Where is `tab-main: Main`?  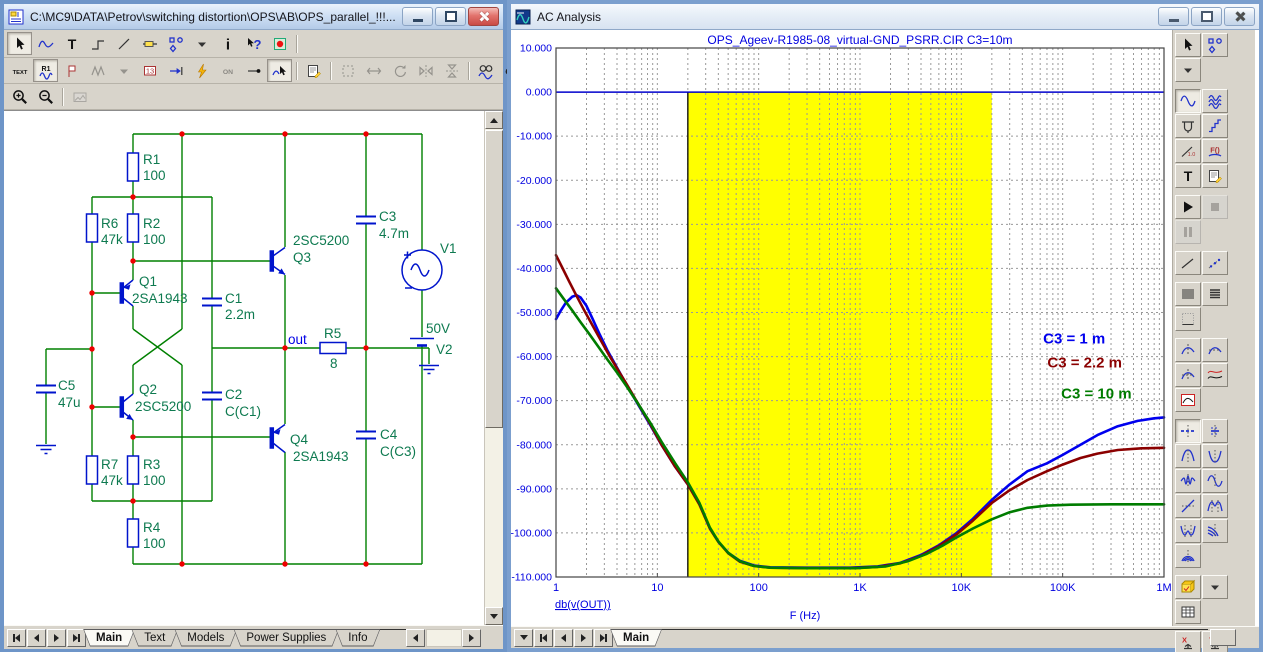
tab-main: Main is located at coordinates (109, 638).